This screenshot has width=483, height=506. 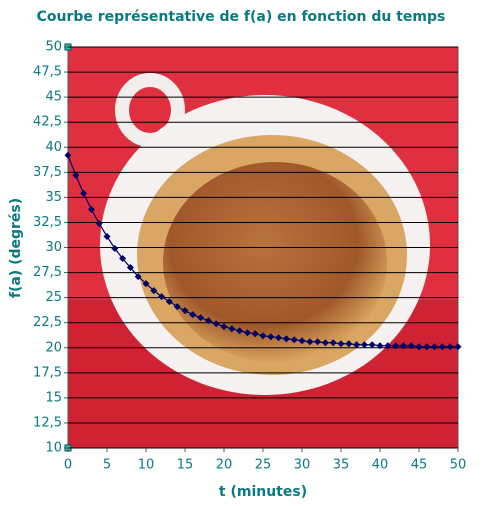 I want to click on y-tick-label: 32,5, so click(x=47, y=222).